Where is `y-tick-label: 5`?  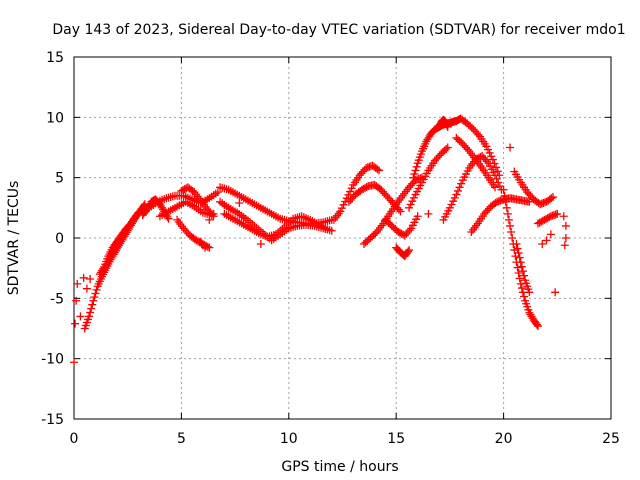 y-tick-label: 5 is located at coordinates (59, 179).